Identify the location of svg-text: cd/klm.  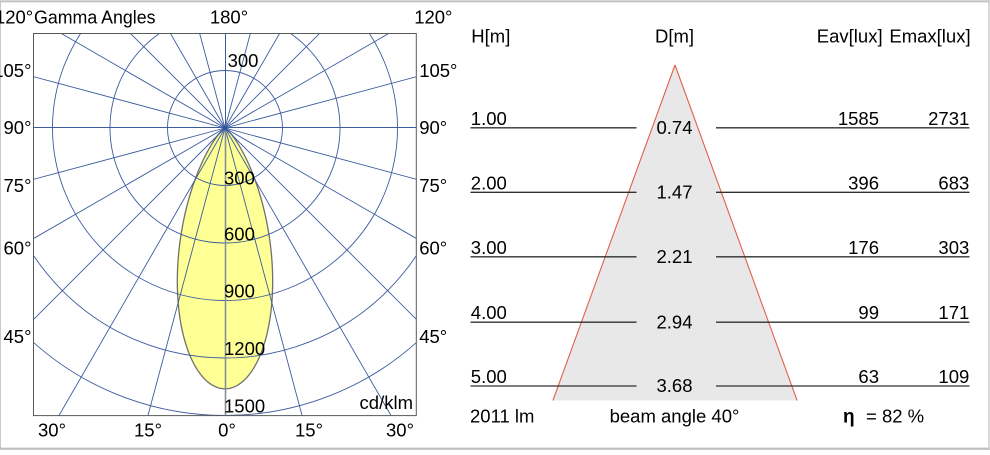
(386, 402).